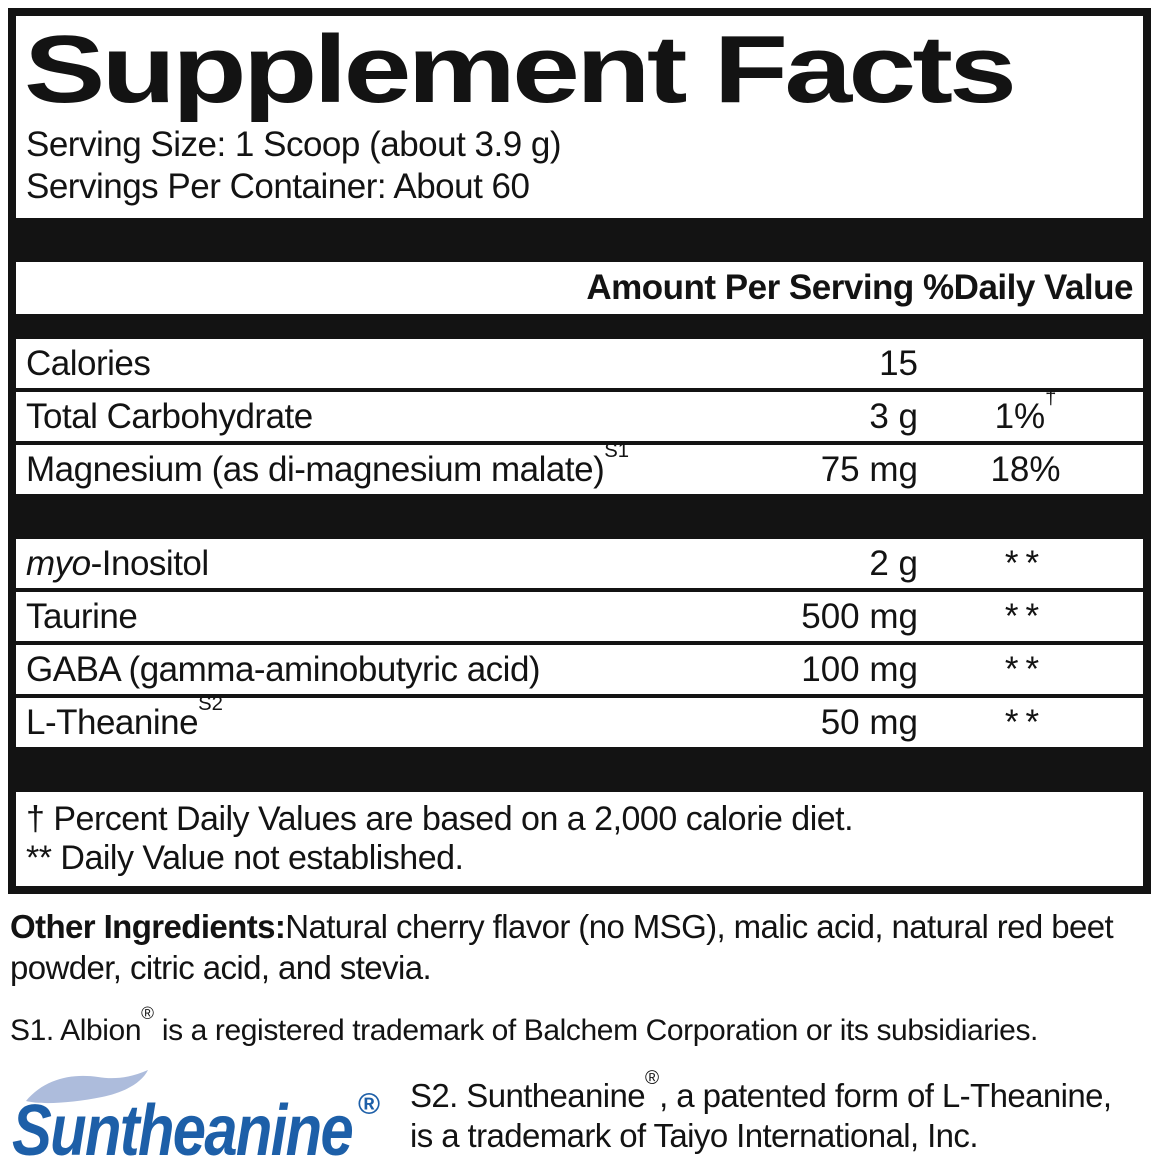 The height and width of the screenshot is (1169, 1159). What do you see at coordinates (869, 469) in the screenshot?
I see `nutrient-amount: 75 mg` at bounding box center [869, 469].